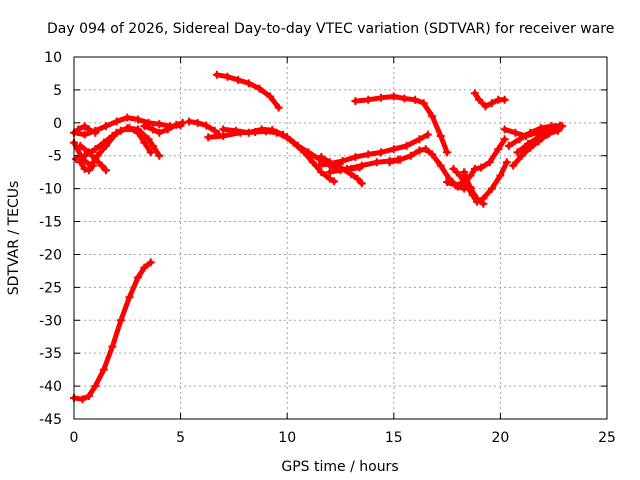  What do you see at coordinates (50, 420) in the screenshot?
I see `y-tick-label: -45` at bounding box center [50, 420].